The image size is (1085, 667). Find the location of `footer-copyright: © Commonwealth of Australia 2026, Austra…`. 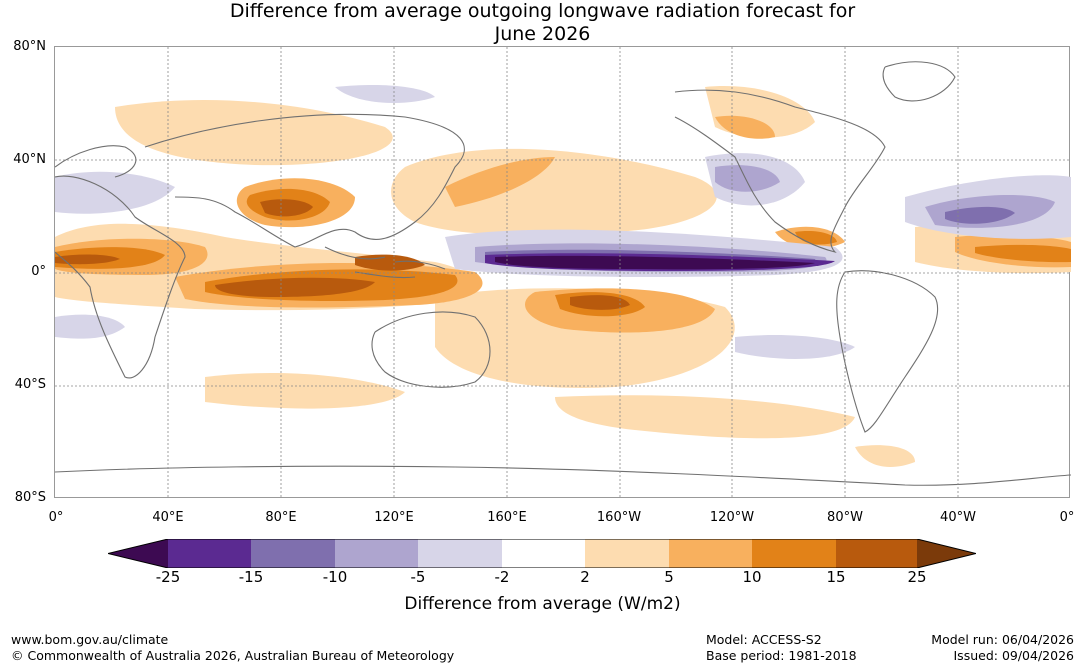

footer-copyright: © Commonwealth of Australia 2026, Austra… is located at coordinates (233, 655).